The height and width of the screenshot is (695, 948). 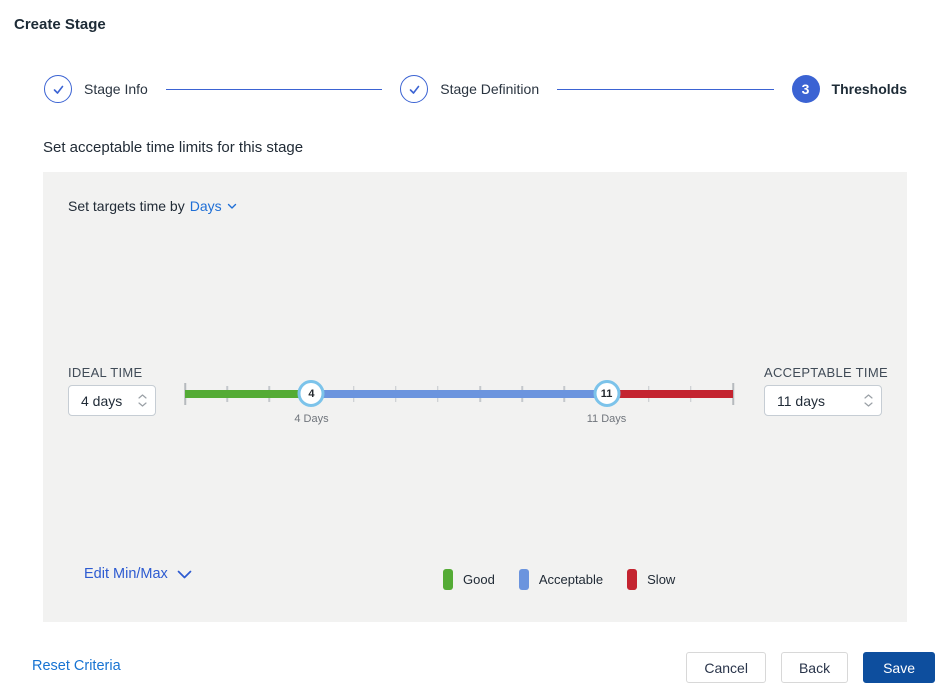 I want to click on back-button: Back, so click(x=814, y=667).